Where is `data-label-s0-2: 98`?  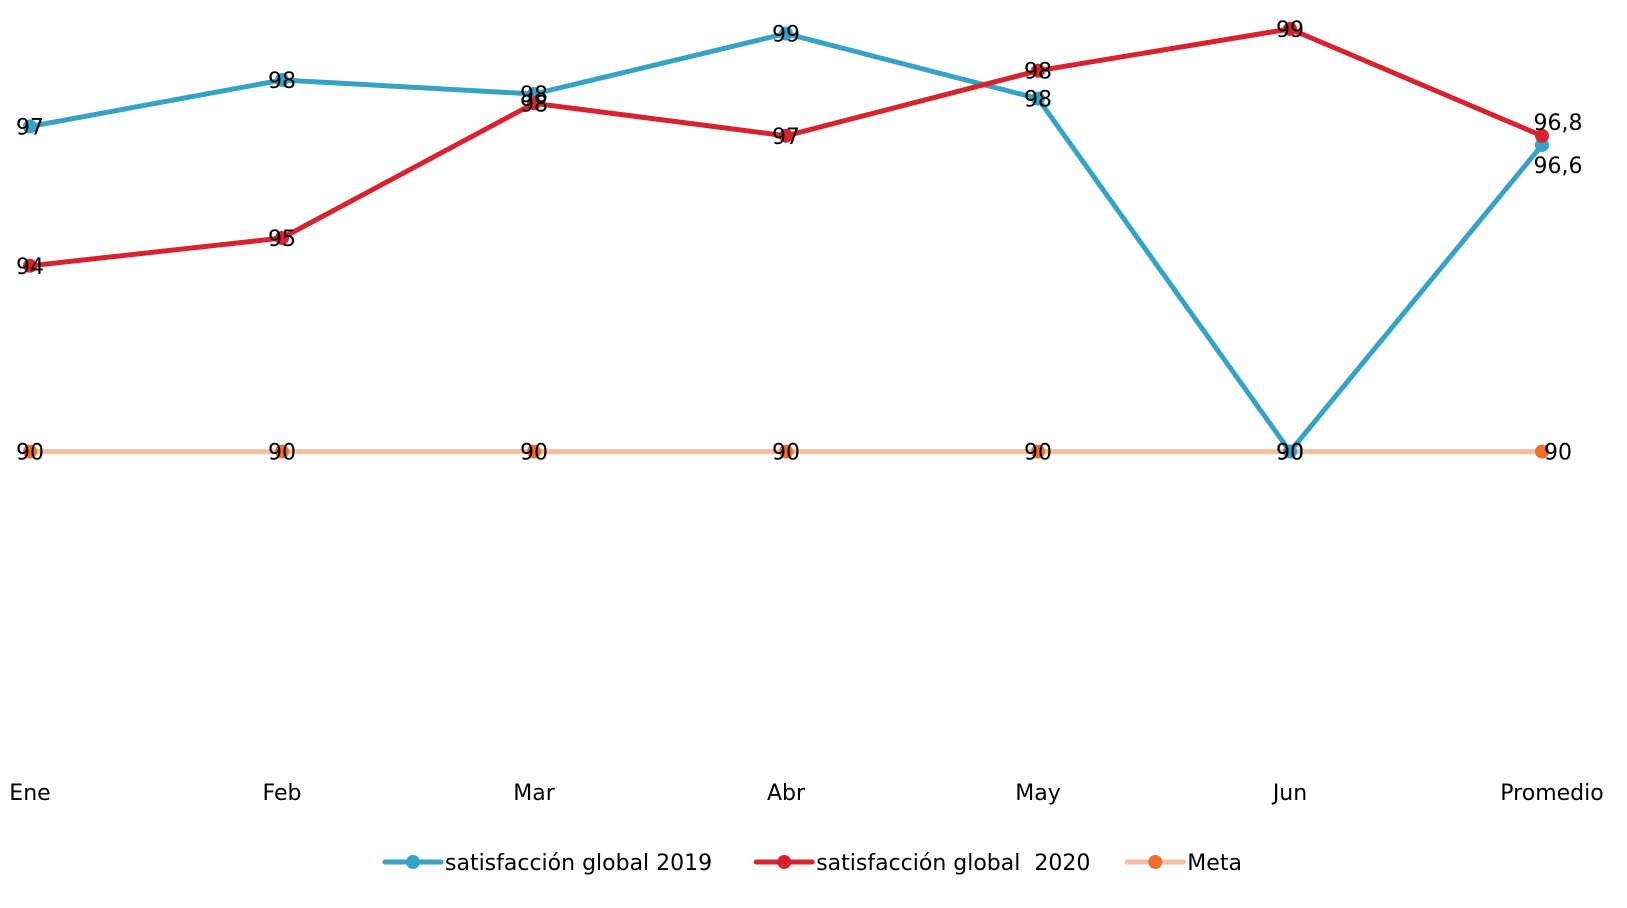 data-label-s0-2: 98 is located at coordinates (534, 95).